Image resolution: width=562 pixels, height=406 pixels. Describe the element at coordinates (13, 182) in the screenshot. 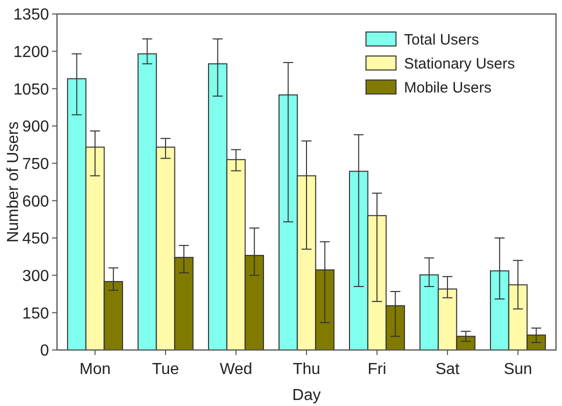

I see `y-axis-title: Number of Users` at that location.